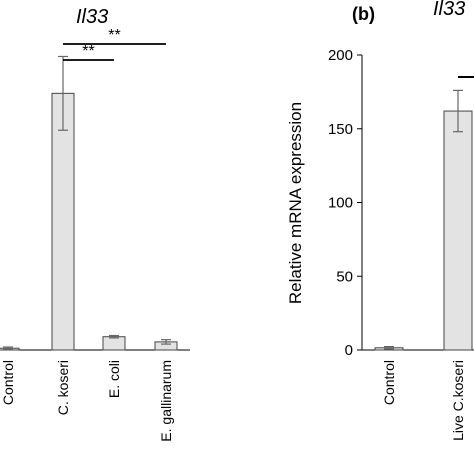 The image size is (474, 474). I want to click on panel-b-bars, so click(423, 220).